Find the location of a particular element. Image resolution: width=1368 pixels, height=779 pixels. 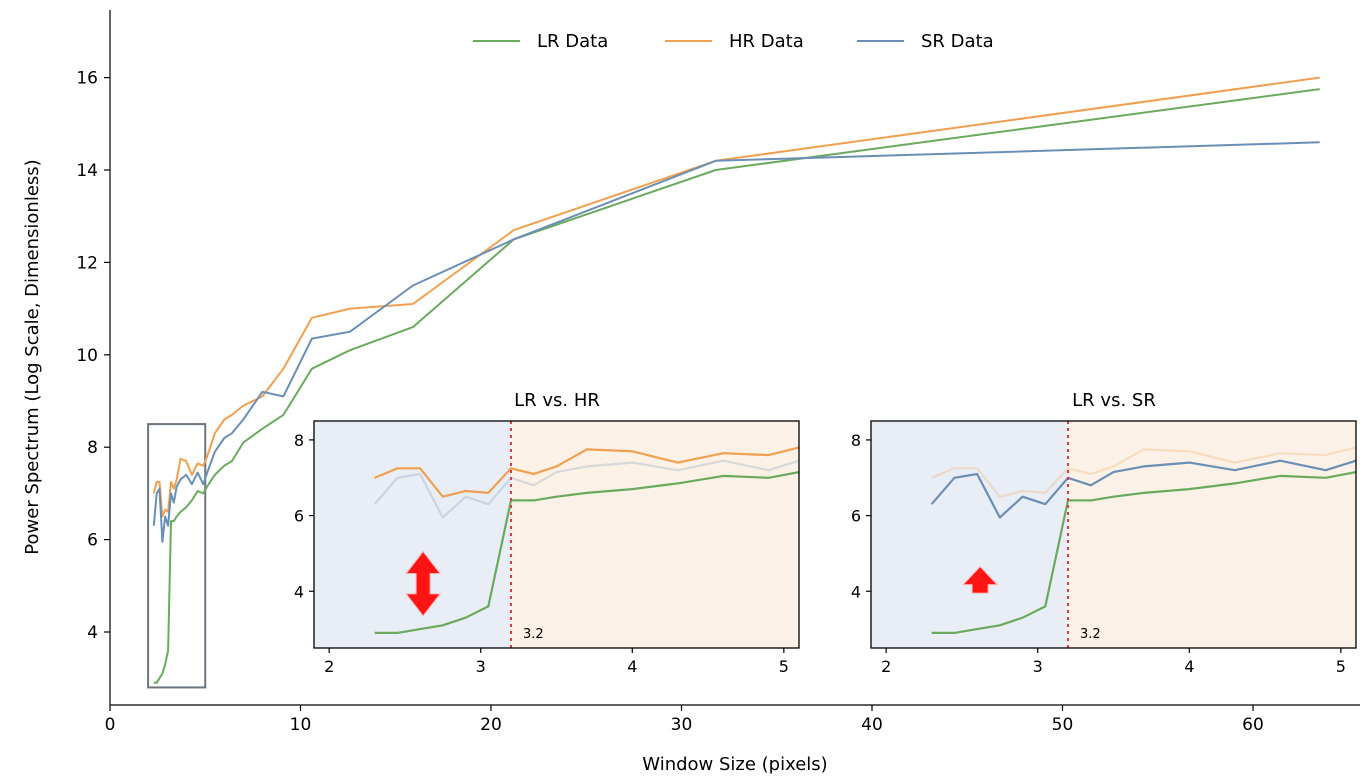

legend-label-lr: LR Data is located at coordinates (572, 41).